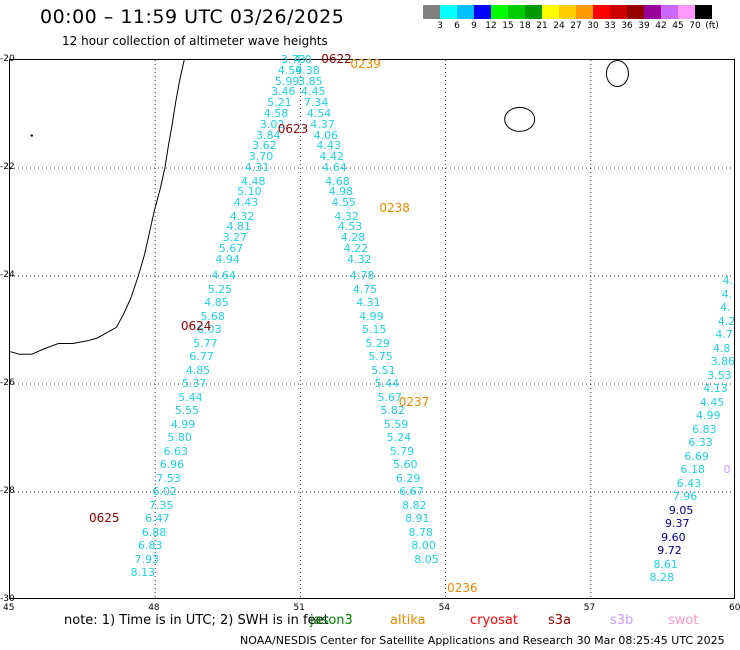  What do you see at coordinates (491, 26) in the screenshot?
I see `colorbar-label: 12` at bounding box center [491, 26].